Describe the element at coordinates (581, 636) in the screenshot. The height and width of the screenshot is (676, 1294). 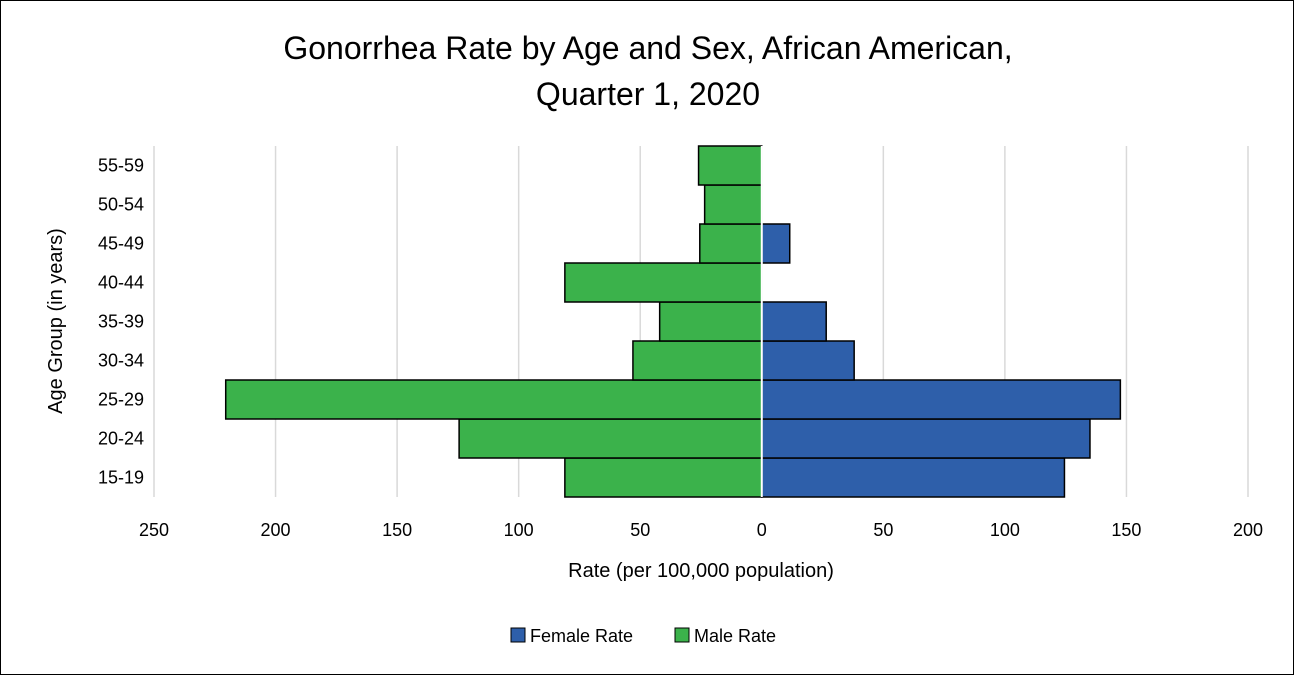
I see `legend-label-female: Female Rate` at that location.